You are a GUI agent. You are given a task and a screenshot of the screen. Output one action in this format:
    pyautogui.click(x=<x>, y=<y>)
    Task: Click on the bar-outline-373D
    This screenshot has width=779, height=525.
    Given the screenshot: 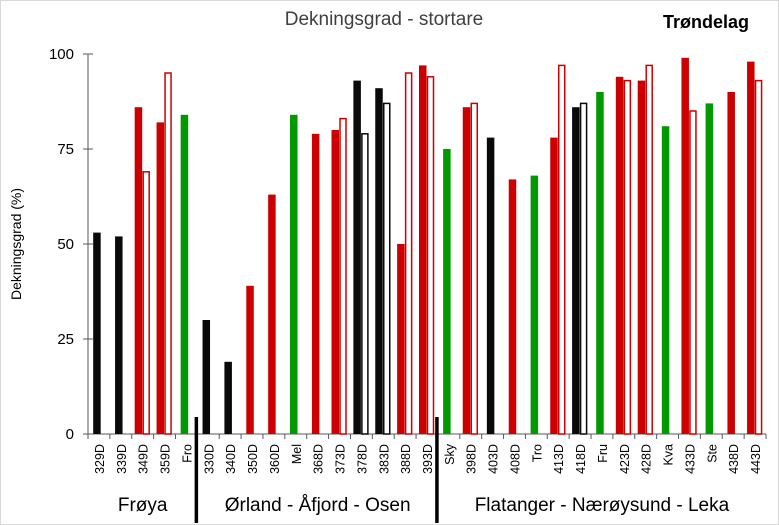 What is the action you would take?
    pyautogui.click(x=343, y=276)
    